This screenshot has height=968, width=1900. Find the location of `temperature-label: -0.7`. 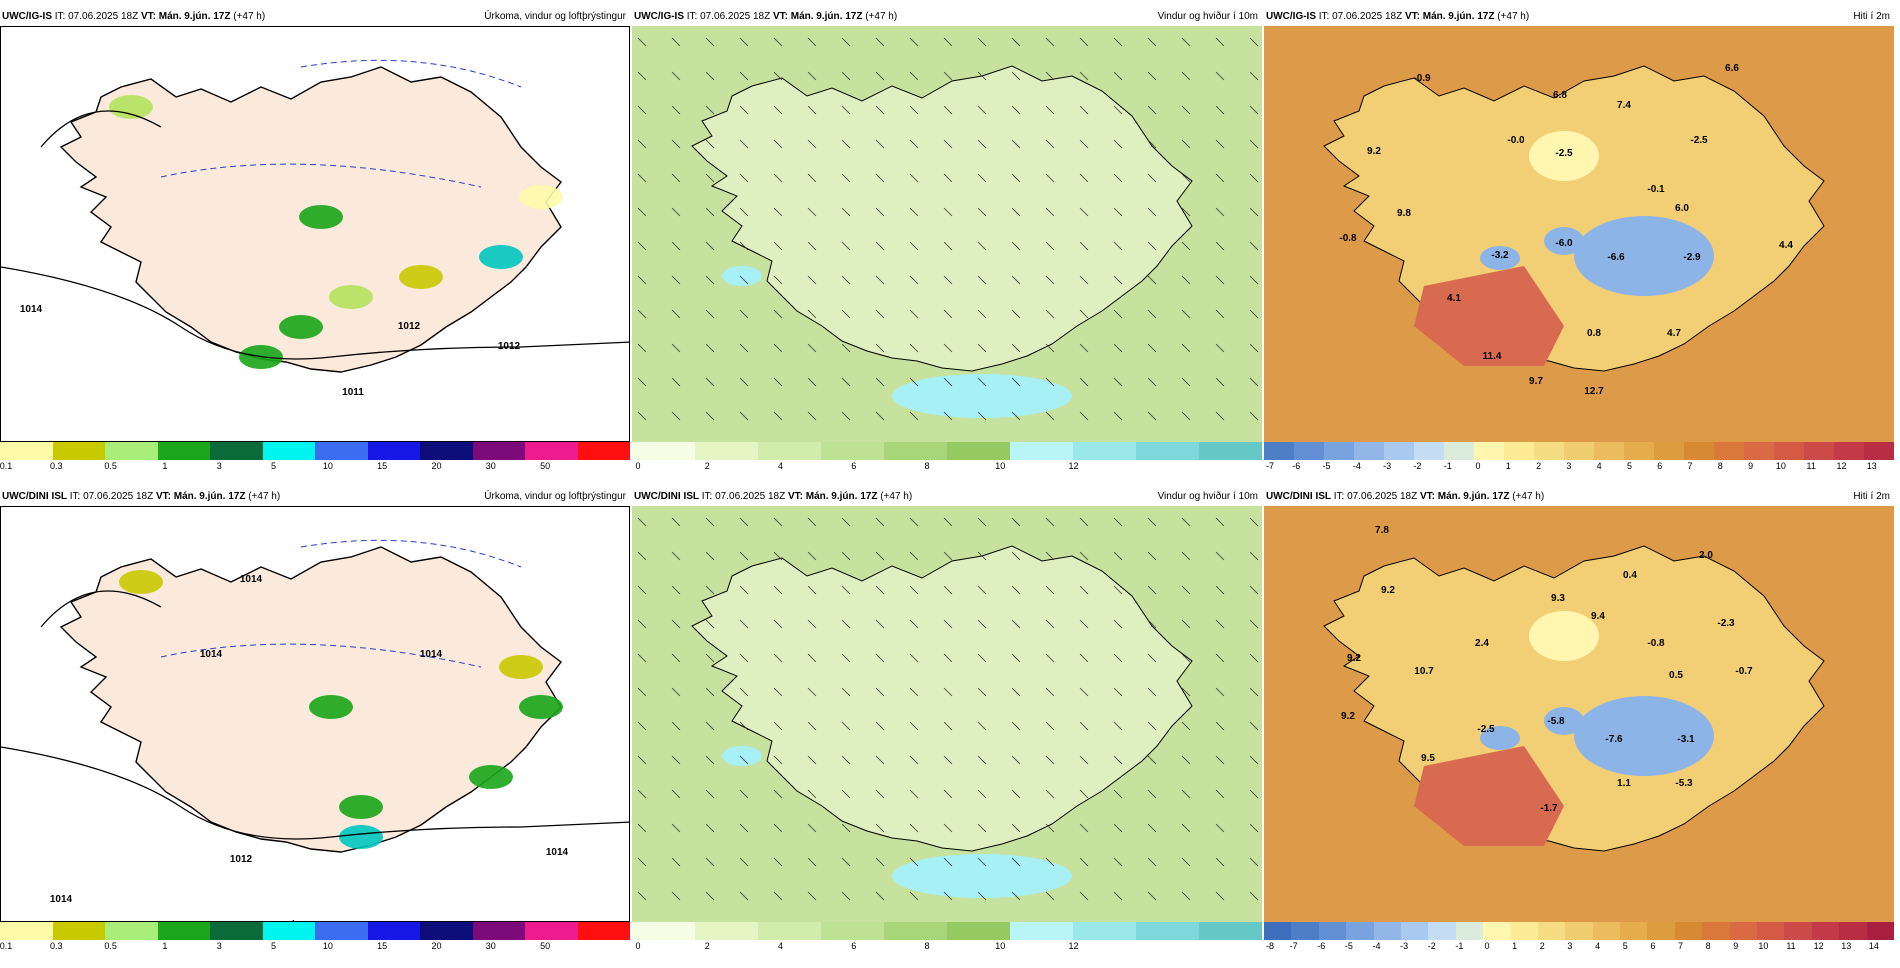

temperature-label: -0.7 is located at coordinates (1744, 671).